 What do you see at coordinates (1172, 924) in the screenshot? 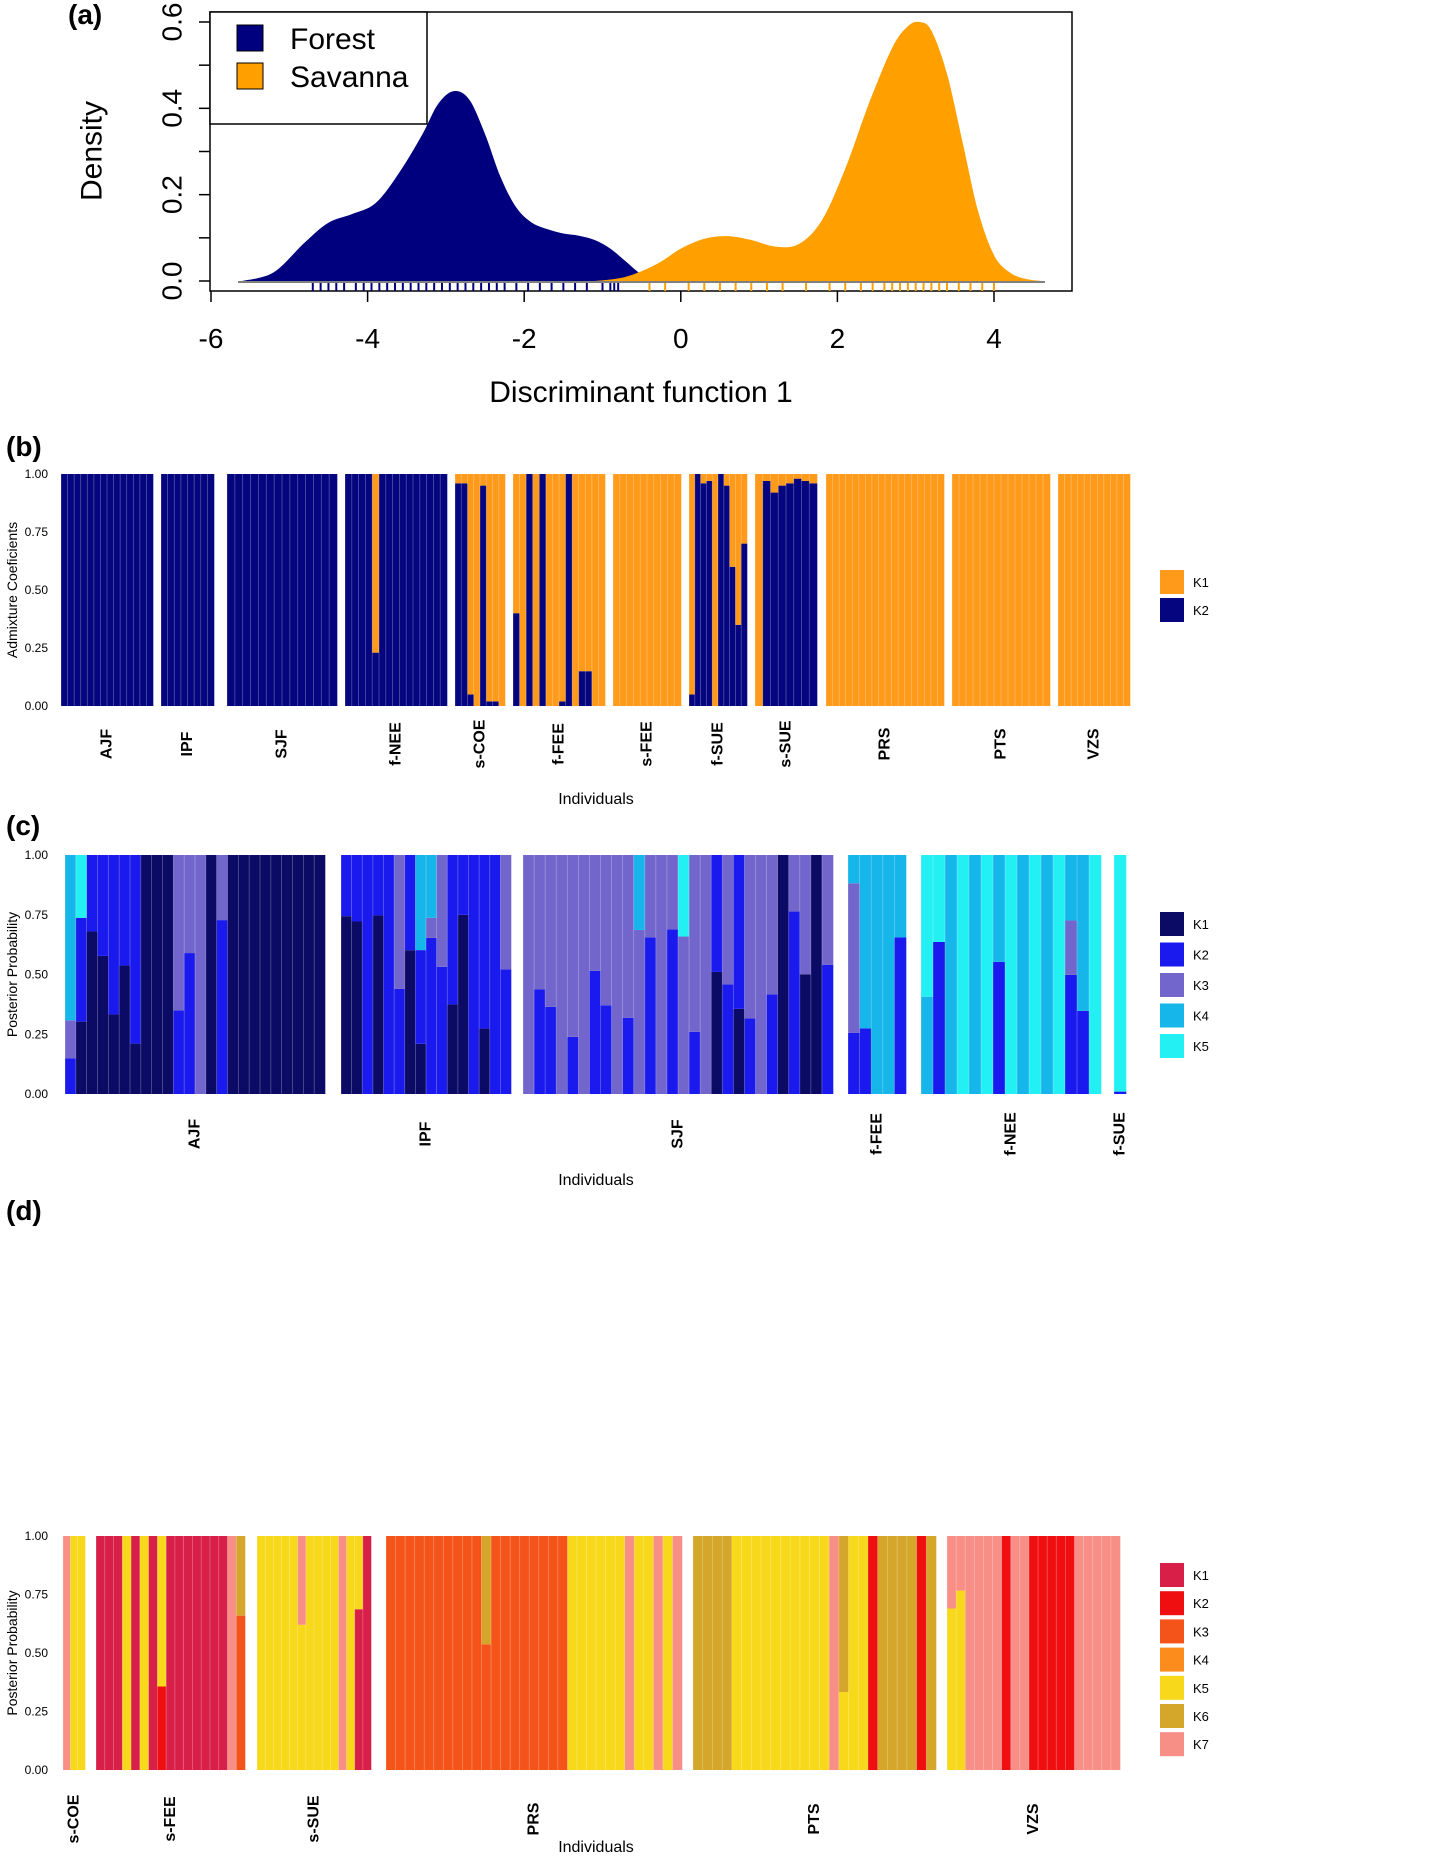
I see `legend-swatch-k1` at bounding box center [1172, 924].